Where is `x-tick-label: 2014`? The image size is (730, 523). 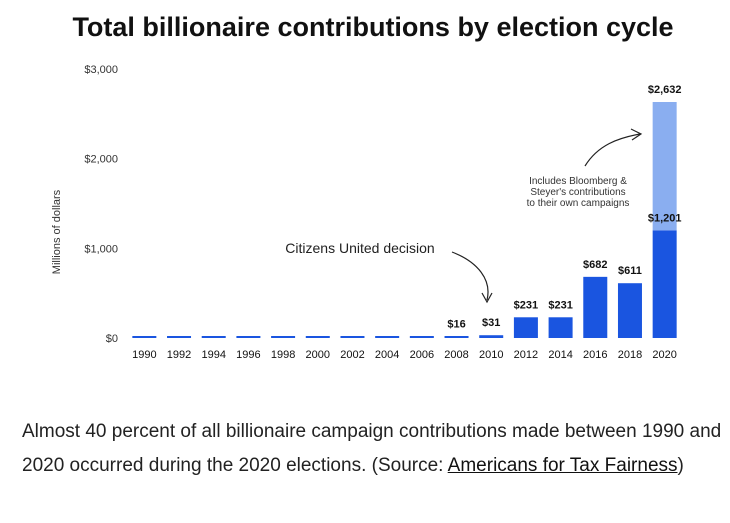
x-tick-label: 2014 is located at coordinates (560, 355).